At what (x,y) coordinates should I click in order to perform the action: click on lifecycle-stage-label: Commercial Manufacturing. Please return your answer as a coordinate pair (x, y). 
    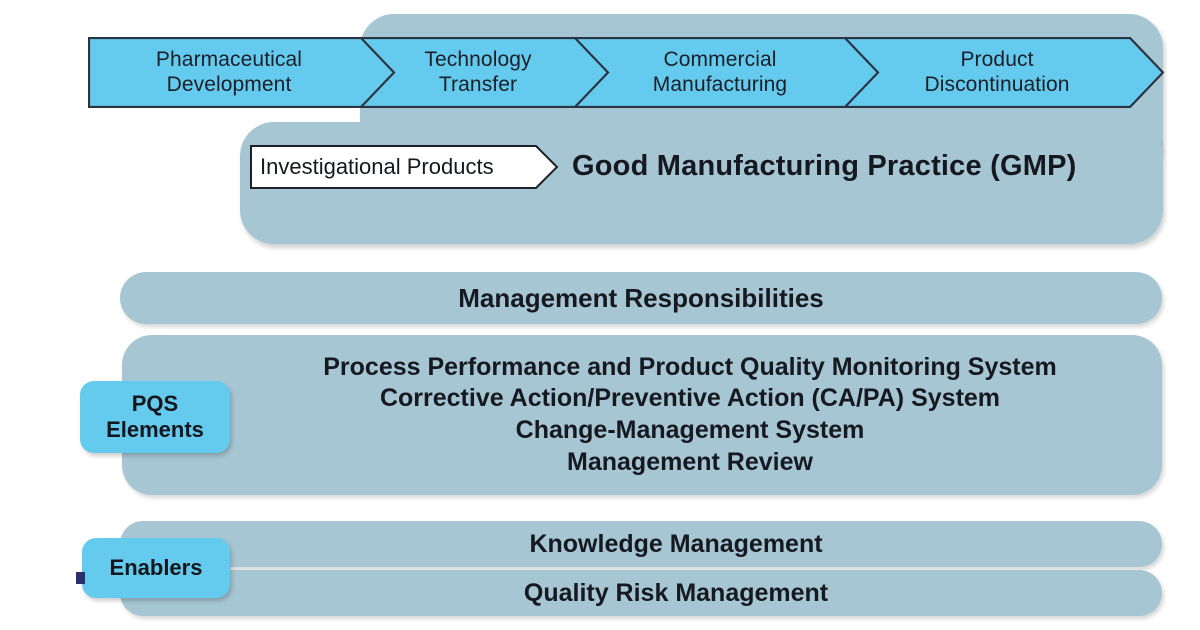
    Looking at the image, I should click on (720, 72).